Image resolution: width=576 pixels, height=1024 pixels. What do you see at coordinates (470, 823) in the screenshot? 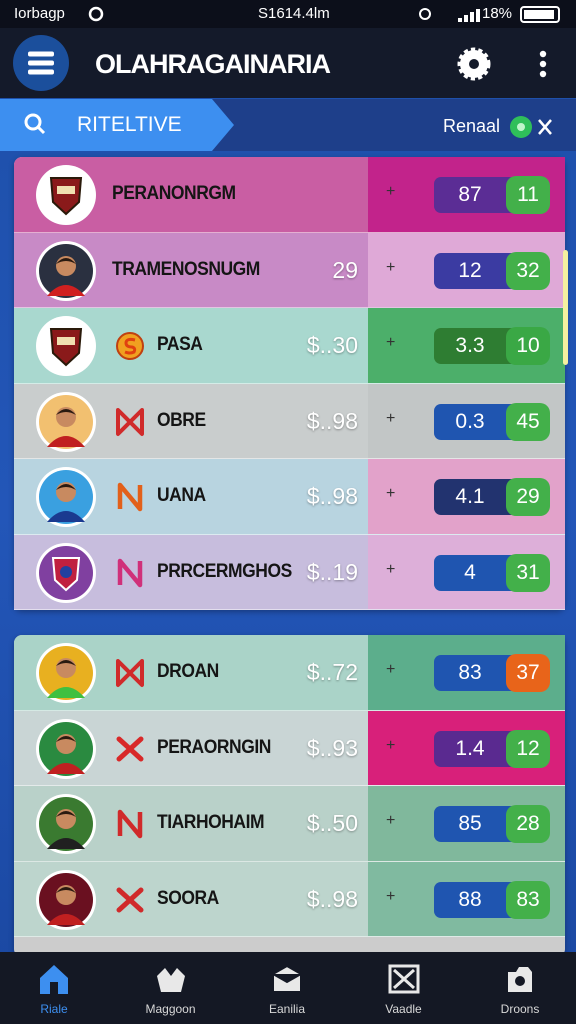
I see `badge-left-value: 85` at bounding box center [470, 823].